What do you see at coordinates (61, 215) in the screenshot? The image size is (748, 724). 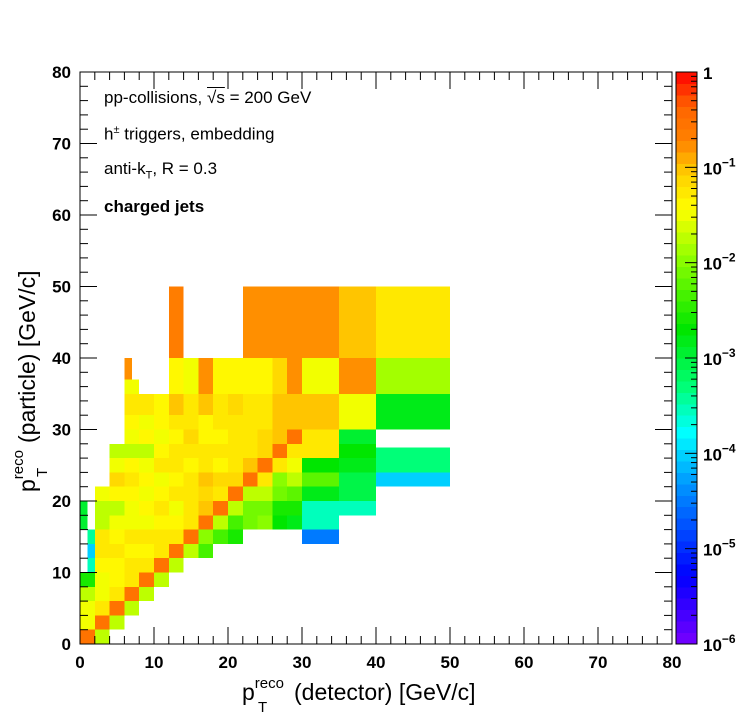 I see `y-tick-label: 60` at bounding box center [61, 215].